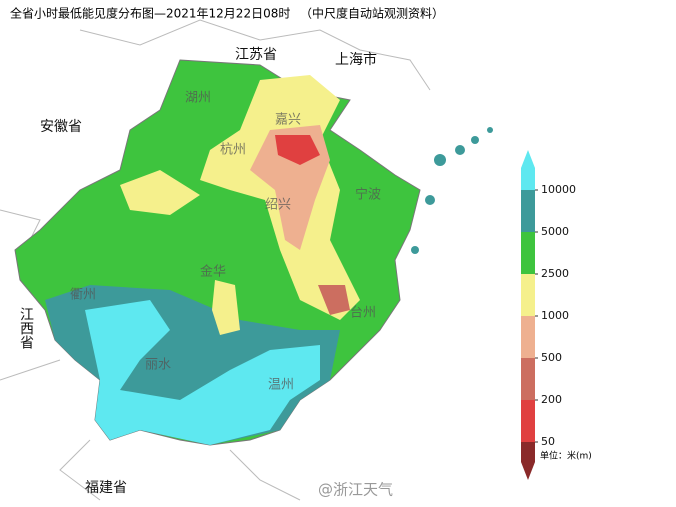 Image resolution: width=676 pixels, height=507 pixels. I want to click on city-label: 嘉兴, so click(288, 120).